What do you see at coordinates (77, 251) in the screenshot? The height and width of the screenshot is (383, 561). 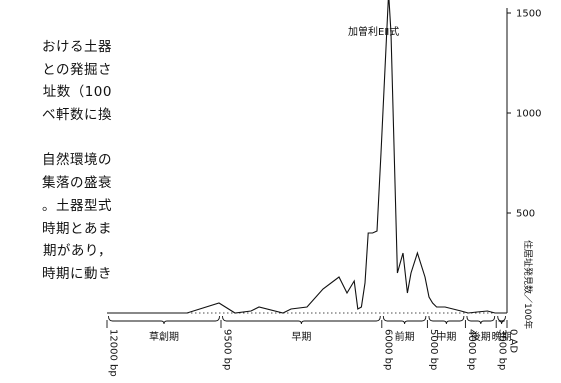 I see `text-line-9: 期があり，` at bounding box center [77, 251].